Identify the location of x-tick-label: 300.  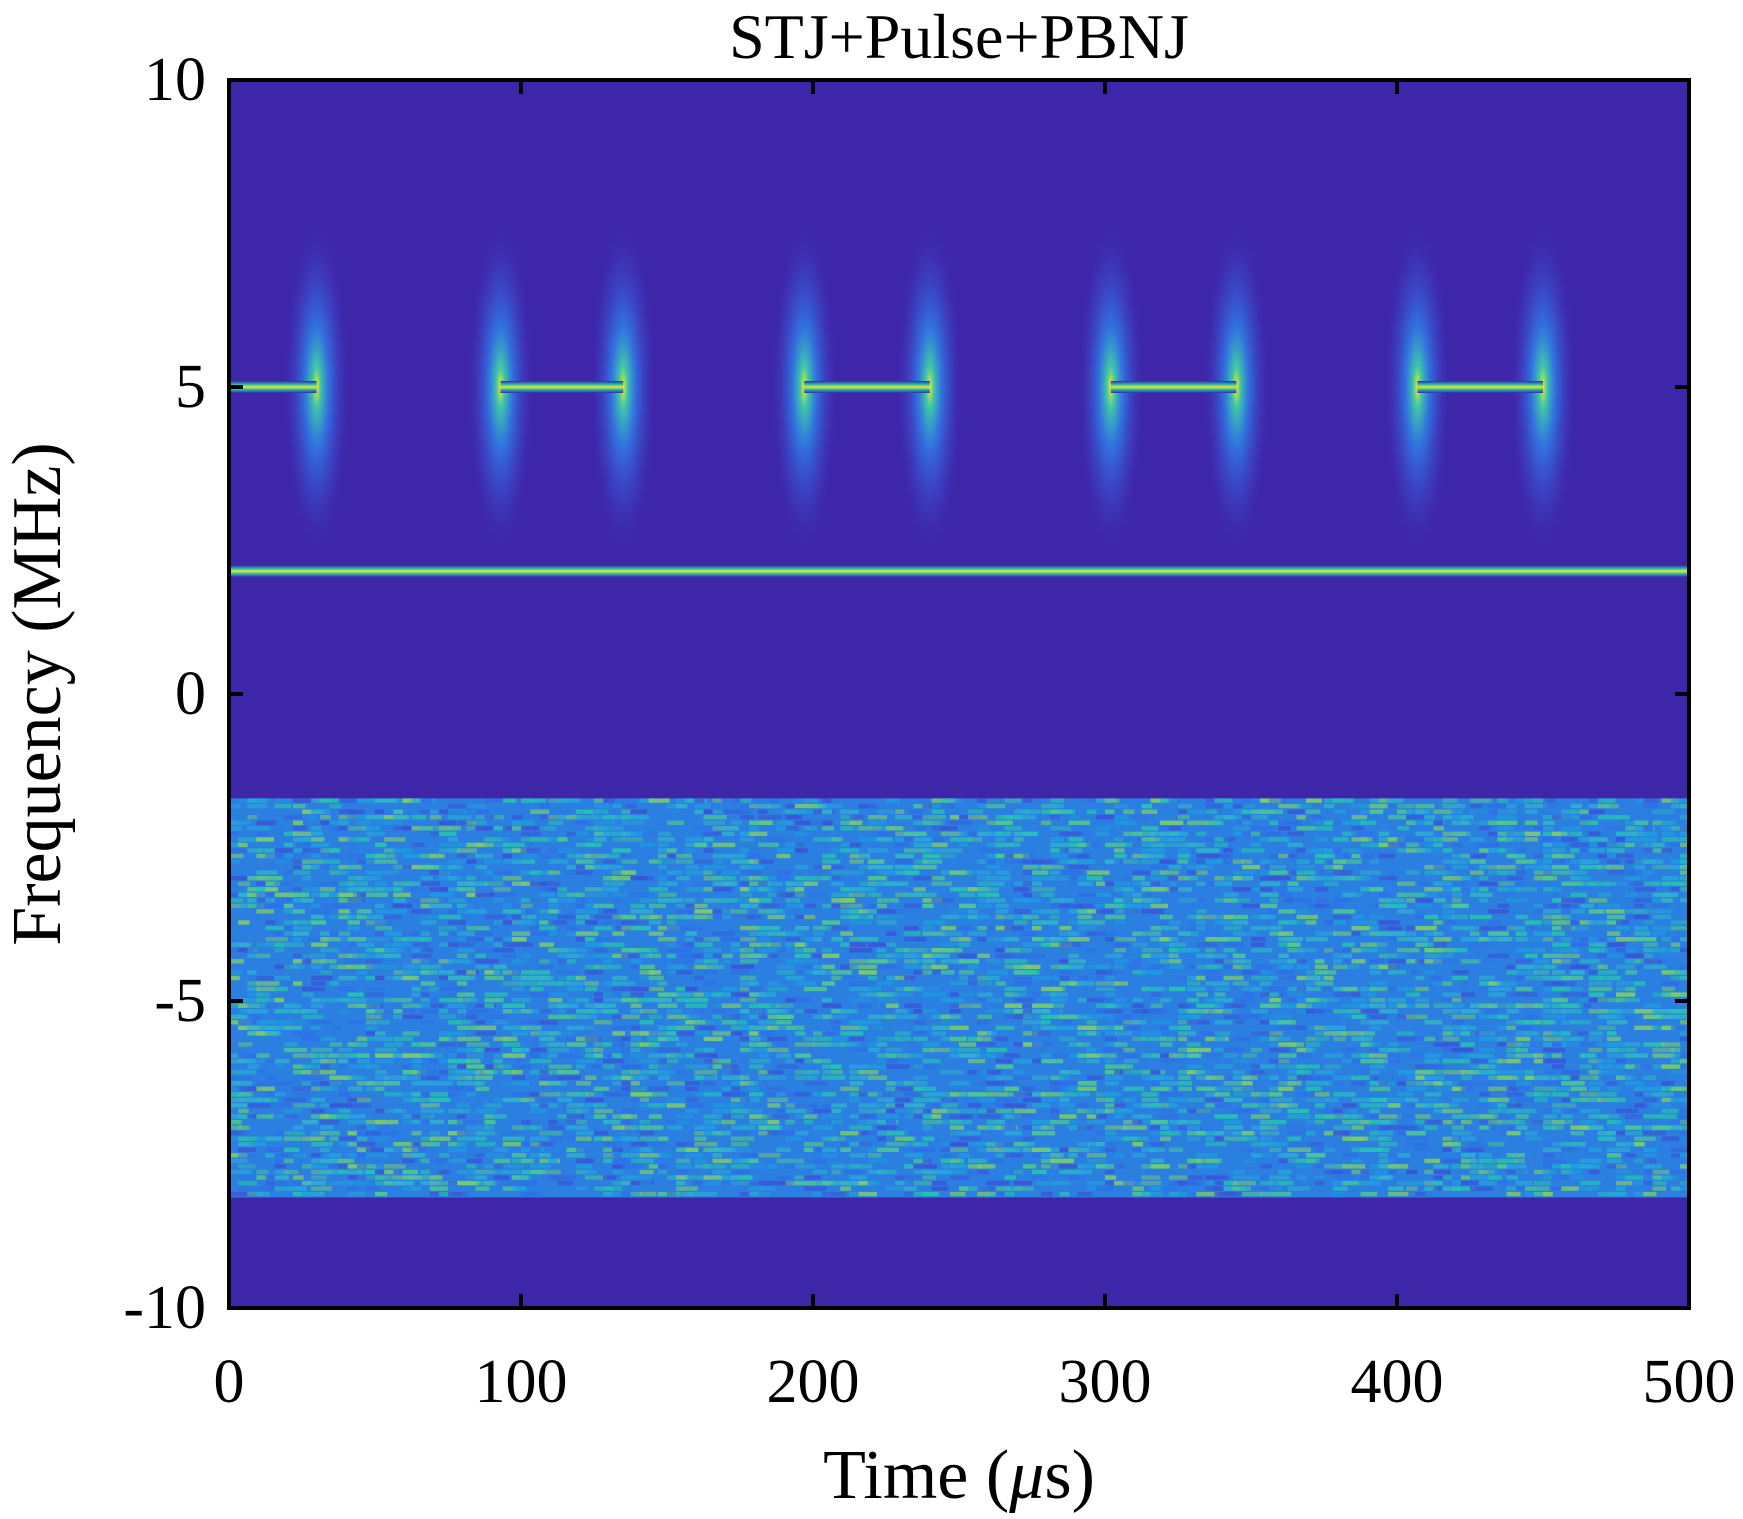
(1105, 1382).